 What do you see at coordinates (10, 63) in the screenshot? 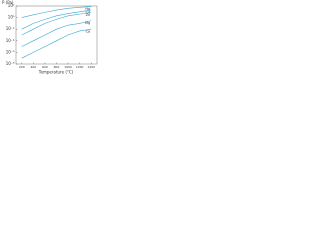
I see `y-tick-label: 10⁻⁸` at bounding box center [10, 63].